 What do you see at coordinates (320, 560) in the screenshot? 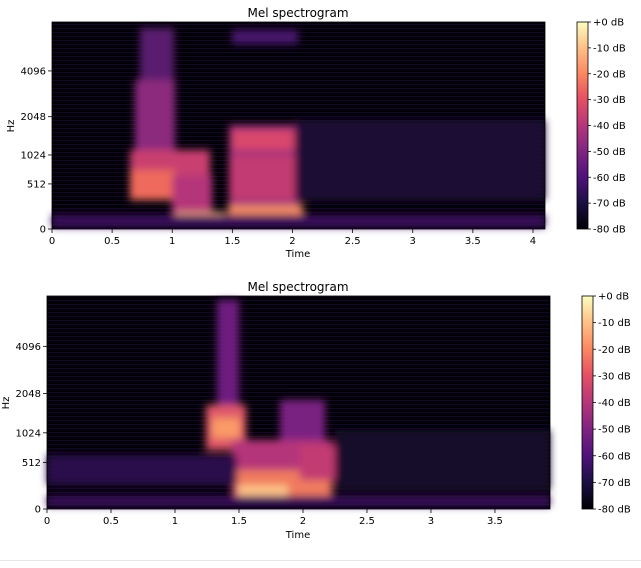
I see `cell-divider` at bounding box center [320, 560].